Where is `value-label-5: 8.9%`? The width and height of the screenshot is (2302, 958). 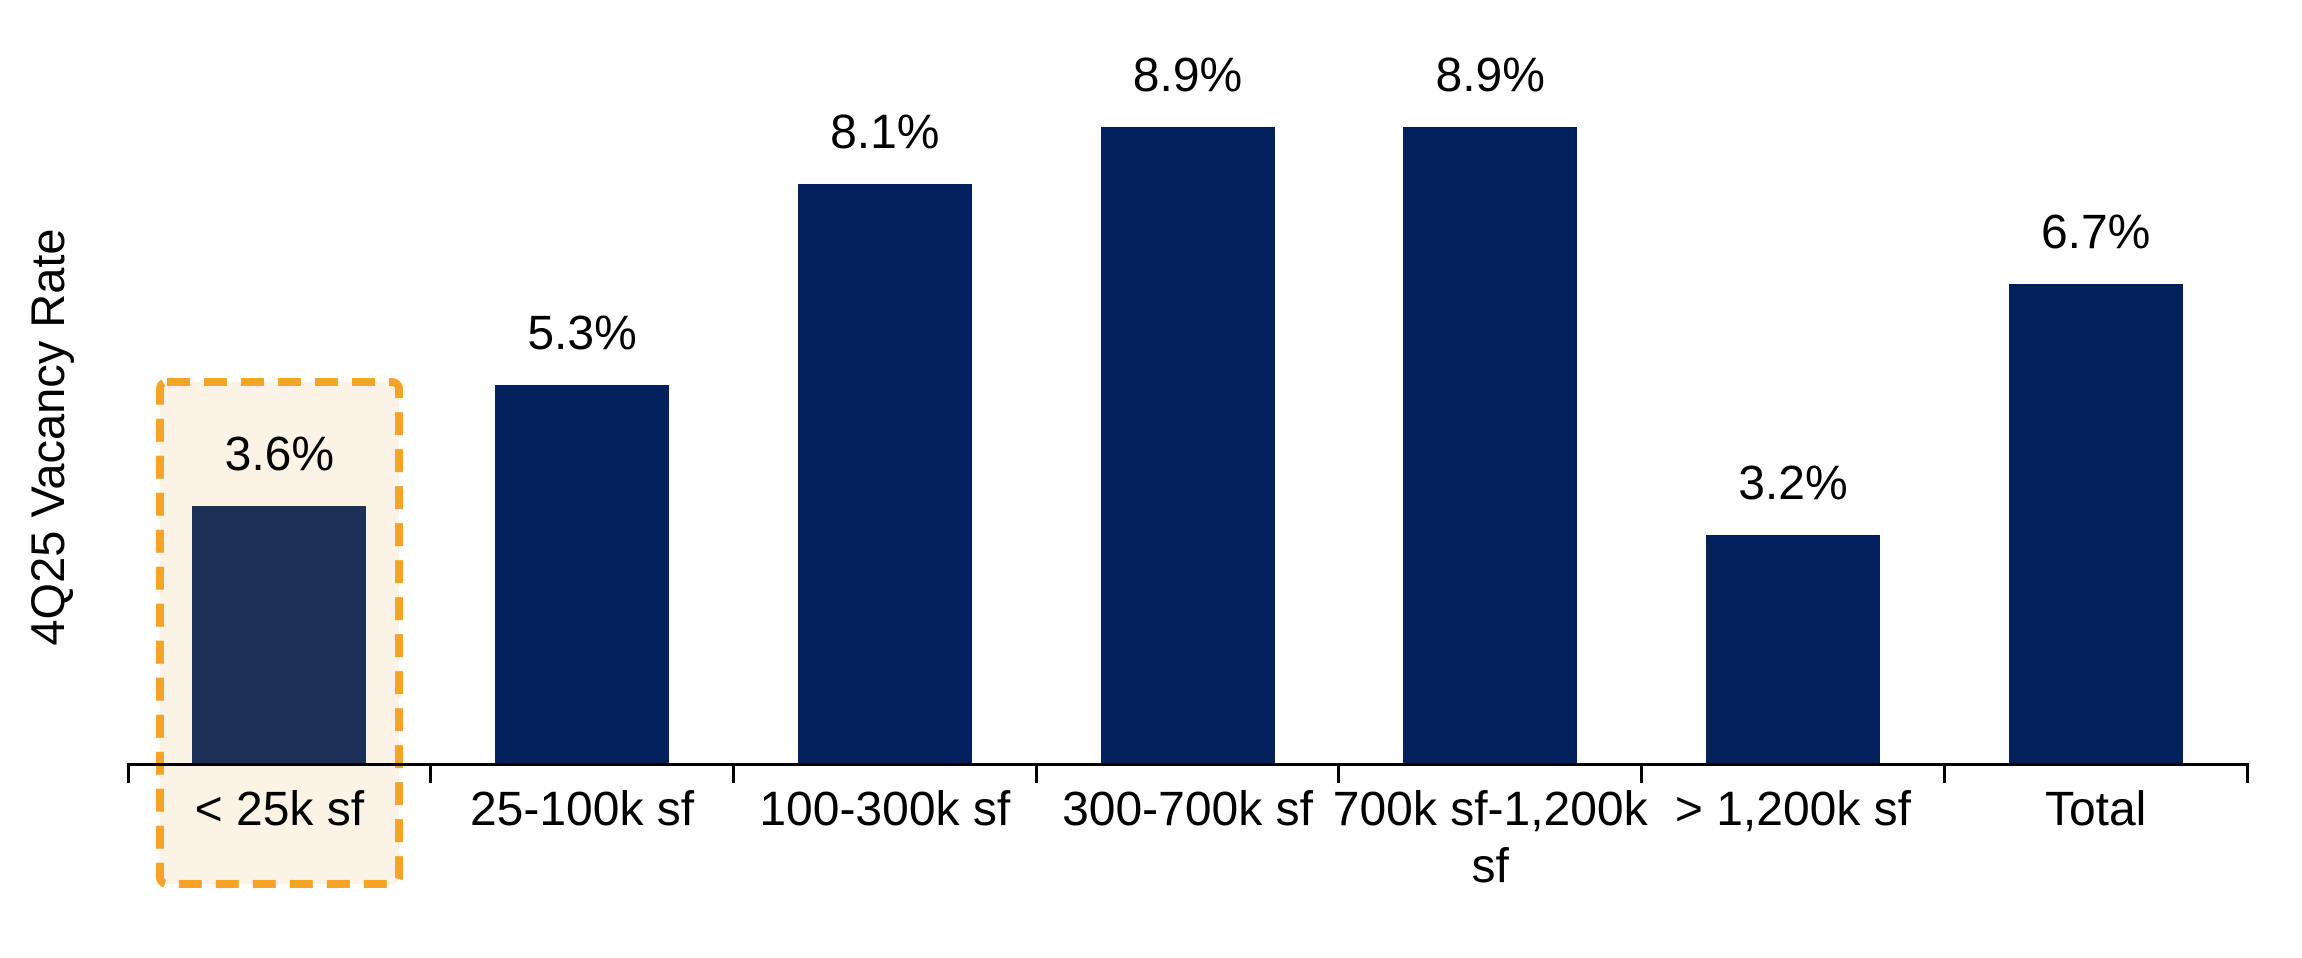 value-label-5: 8.9% is located at coordinates (1490, 75).